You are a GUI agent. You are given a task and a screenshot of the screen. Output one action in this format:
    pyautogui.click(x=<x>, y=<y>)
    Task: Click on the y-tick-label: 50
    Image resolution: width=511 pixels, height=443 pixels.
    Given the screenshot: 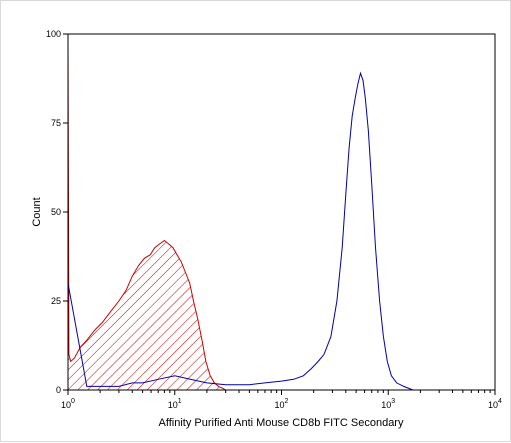 What is the action you would take?
    pyautogui.click(x=56, y=212)
    